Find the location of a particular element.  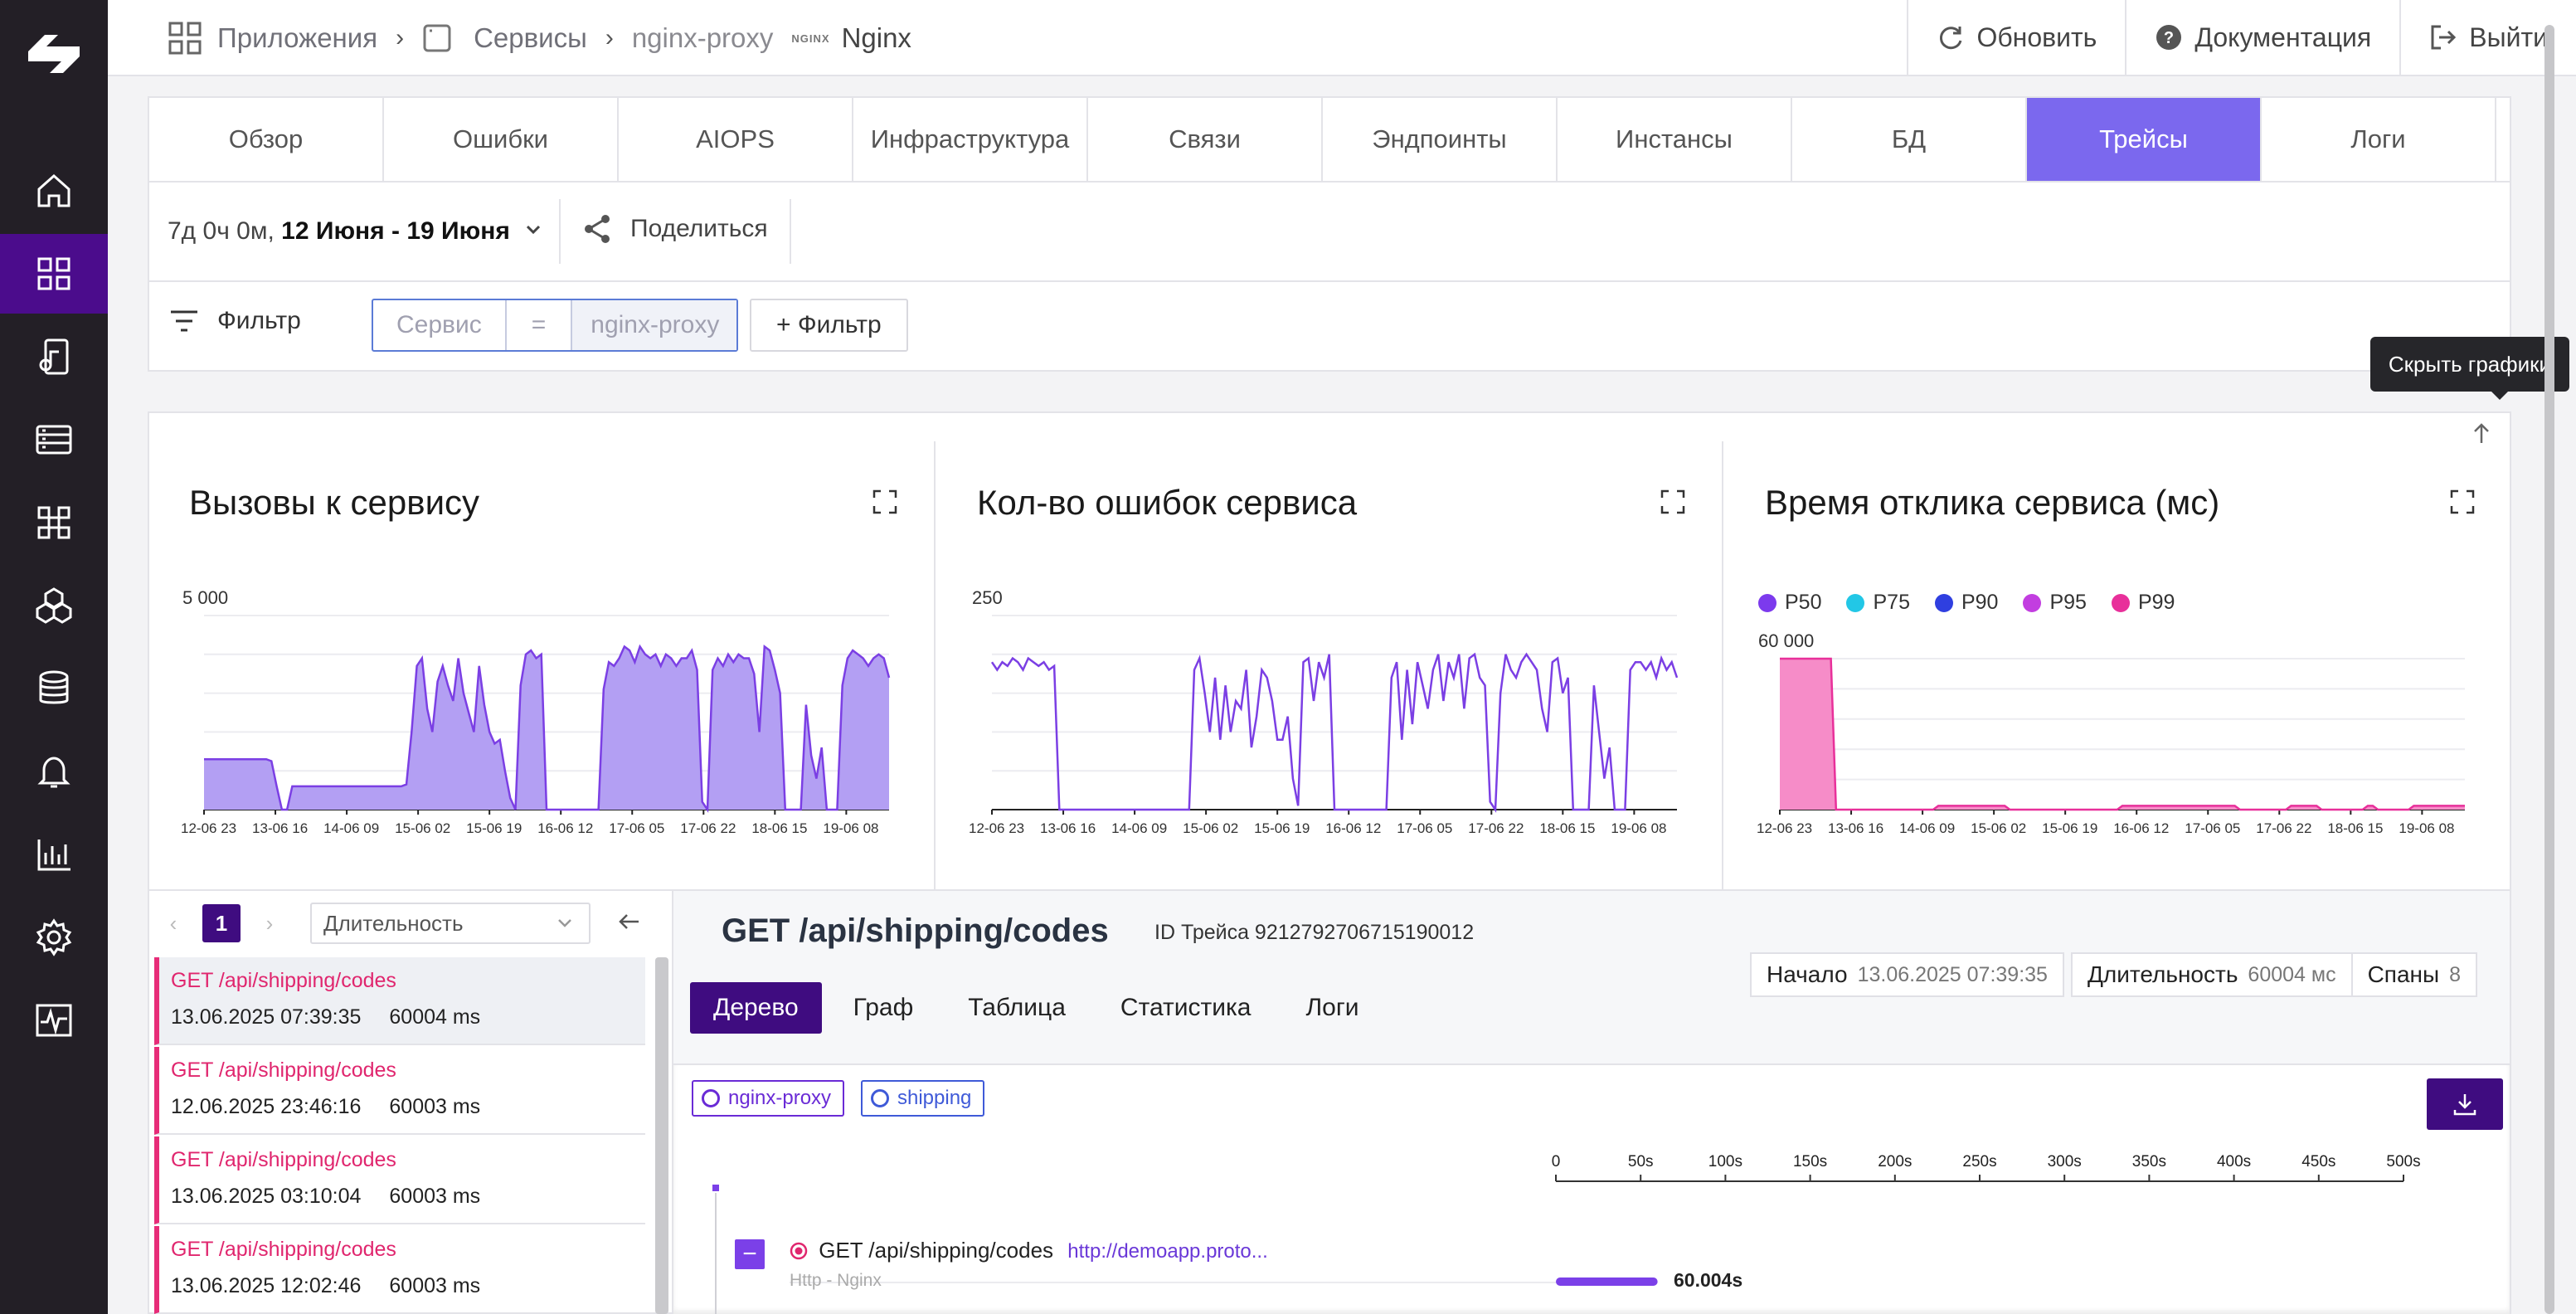

tab-table: Таблица is located at coordinates (1017, 1007).